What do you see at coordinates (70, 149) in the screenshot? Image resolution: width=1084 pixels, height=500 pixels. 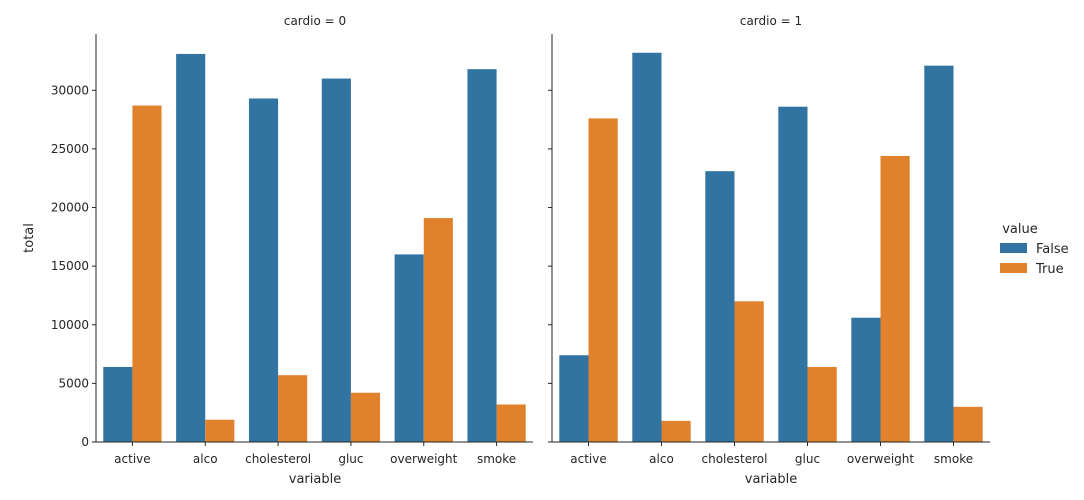 I see `y-tick-label-25000: 25000` at bounding box center [70, 149].